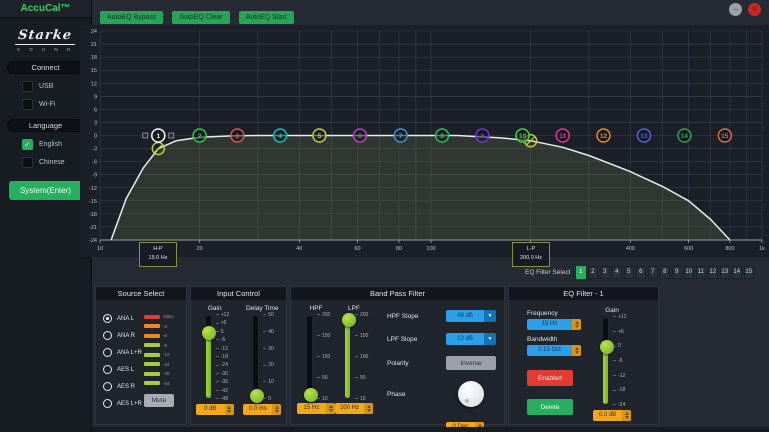 The height and width of the screenshot is (432, 769). I want to click on source-option-ana-l: ANA L, so click(123, 318).